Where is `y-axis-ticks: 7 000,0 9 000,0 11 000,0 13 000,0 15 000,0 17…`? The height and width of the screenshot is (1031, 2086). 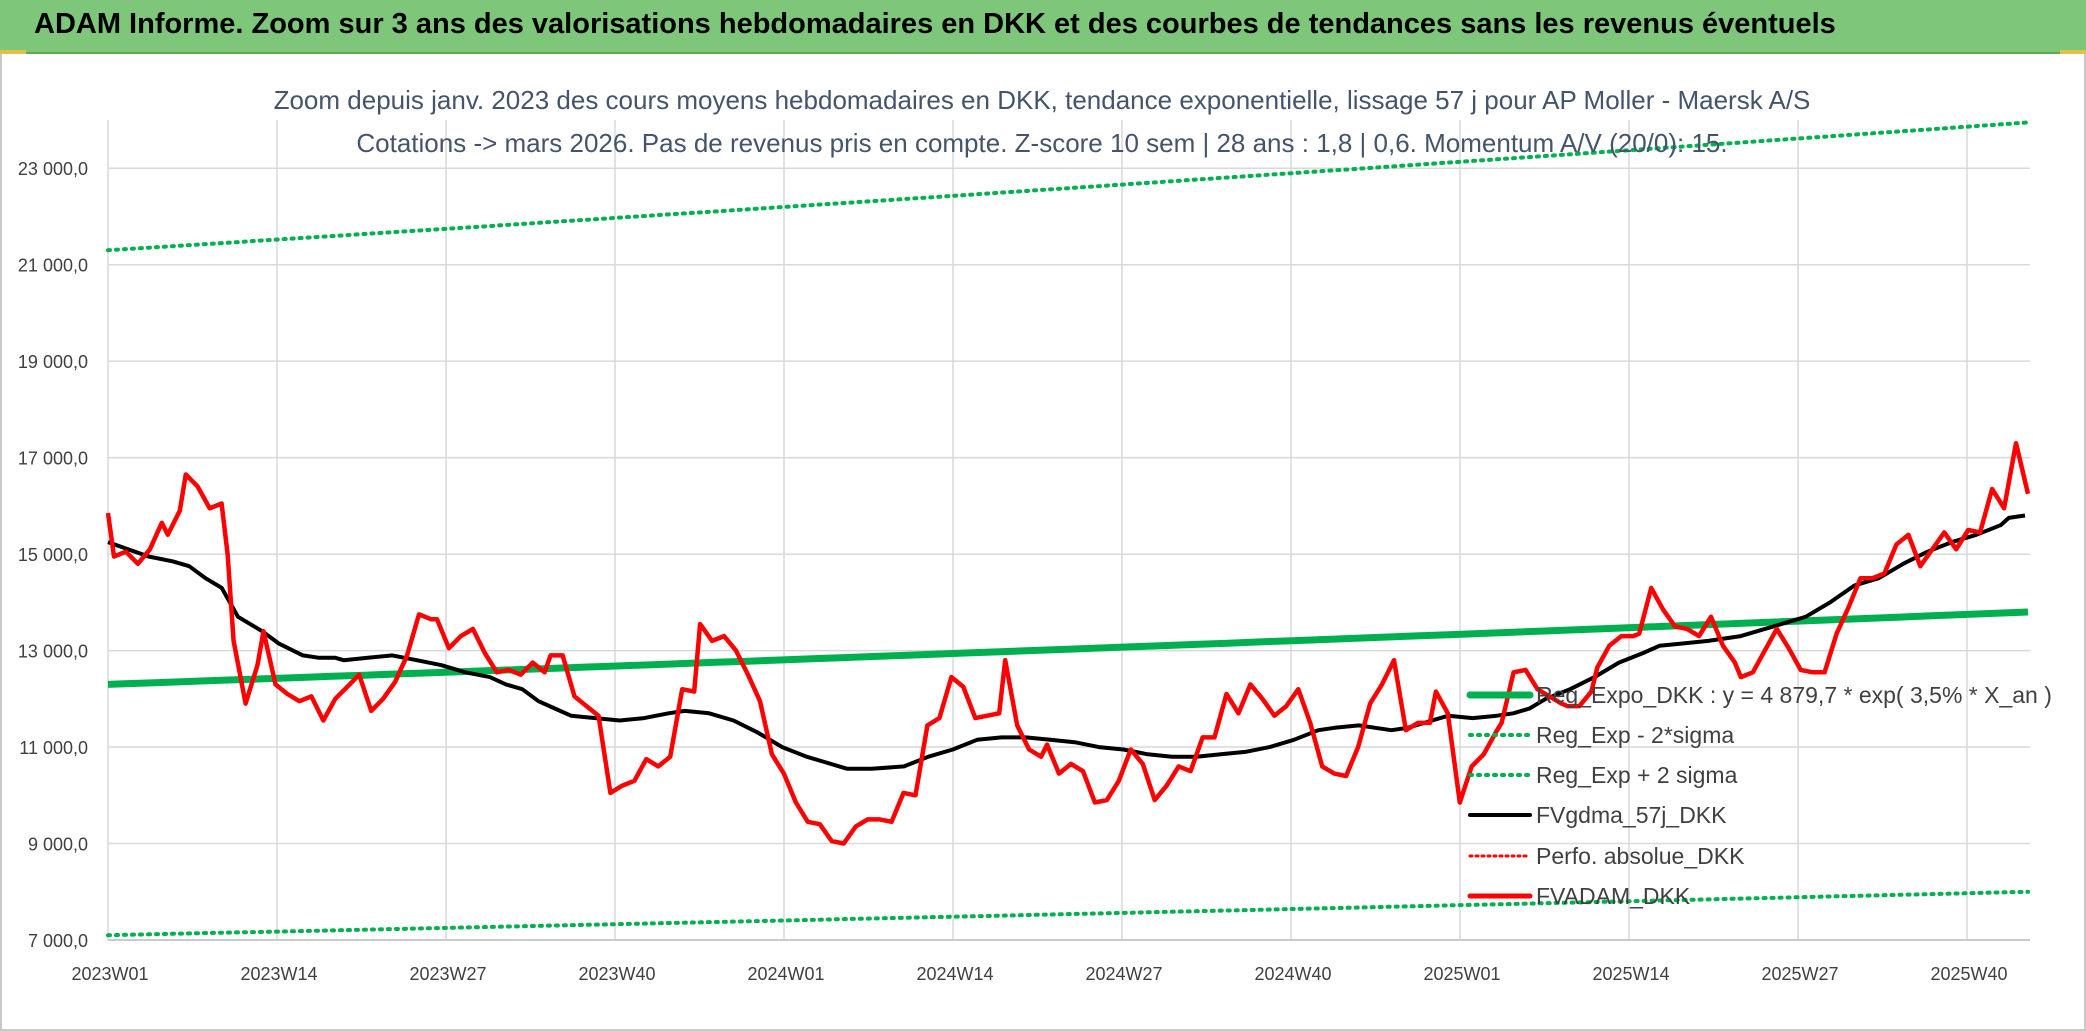 y-axis-ticks: 7 000,0 9 000,0 11 000,0 13 000,0 15 000,0 17… is located at coordinates (53, 555).